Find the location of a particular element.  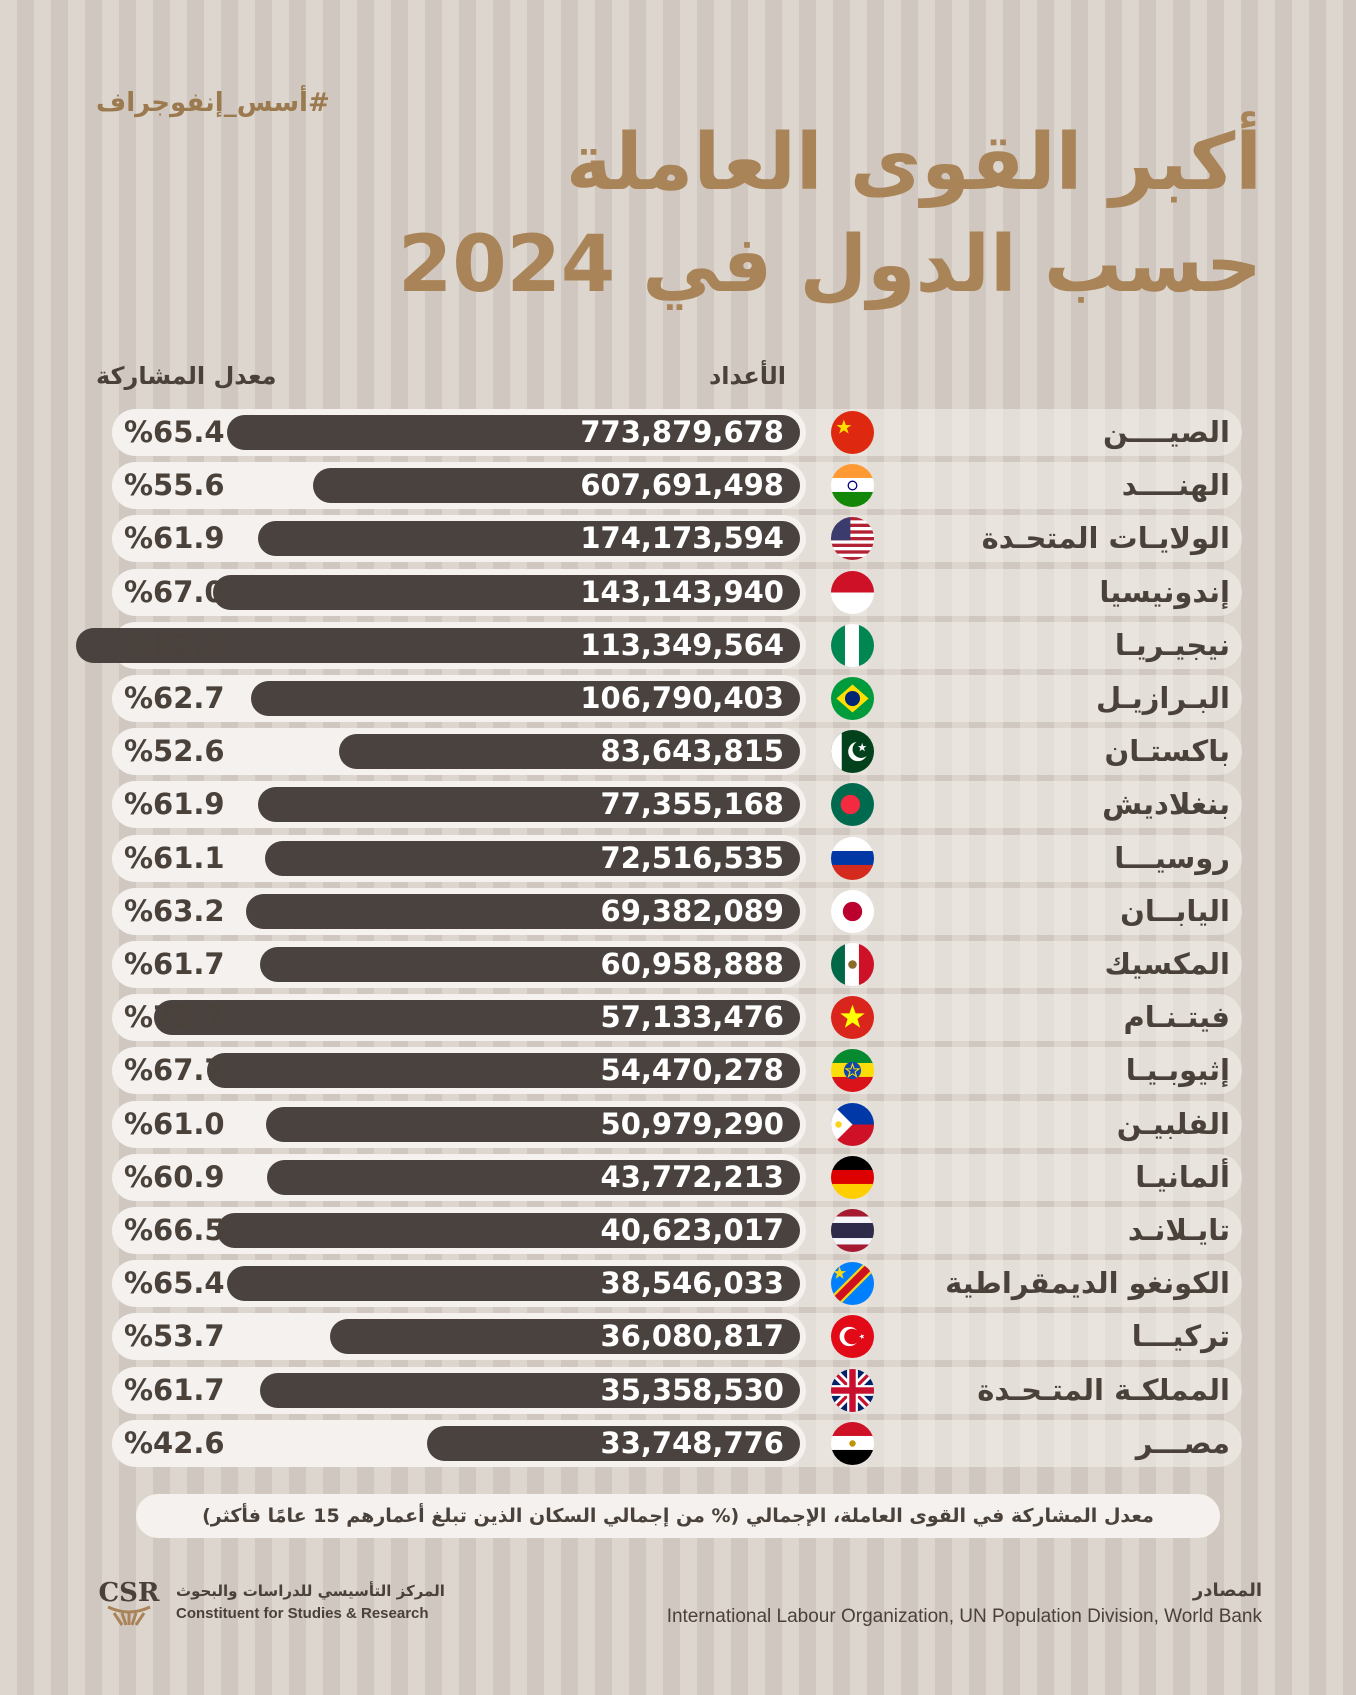

table-row: 773,879,678 %65.4 الصيــــن is located at coordinates (677, 432).